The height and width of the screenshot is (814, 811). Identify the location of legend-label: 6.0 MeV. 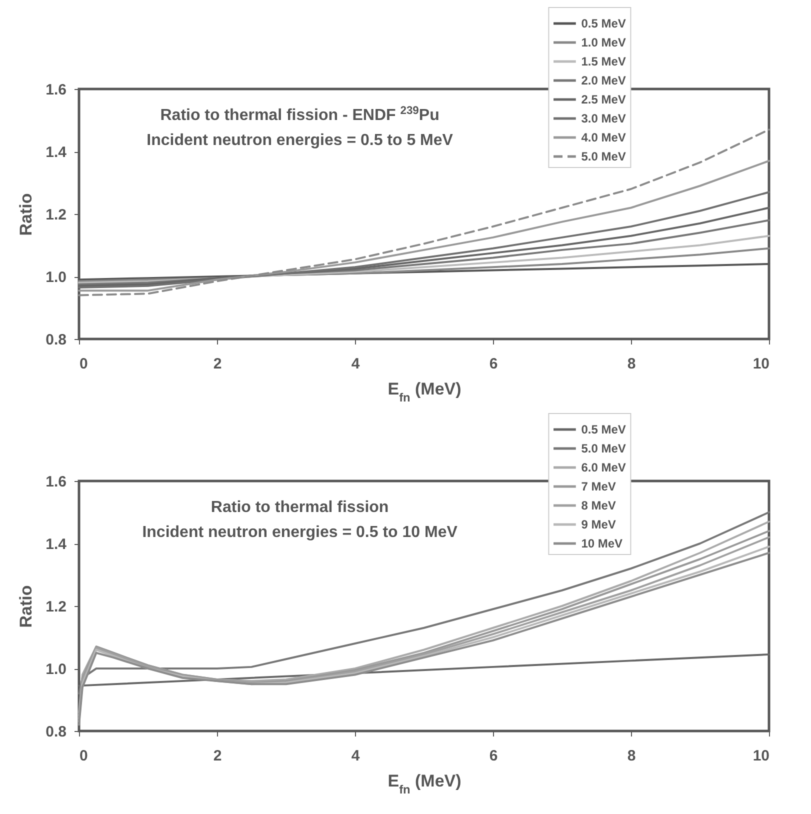
(603, 467).